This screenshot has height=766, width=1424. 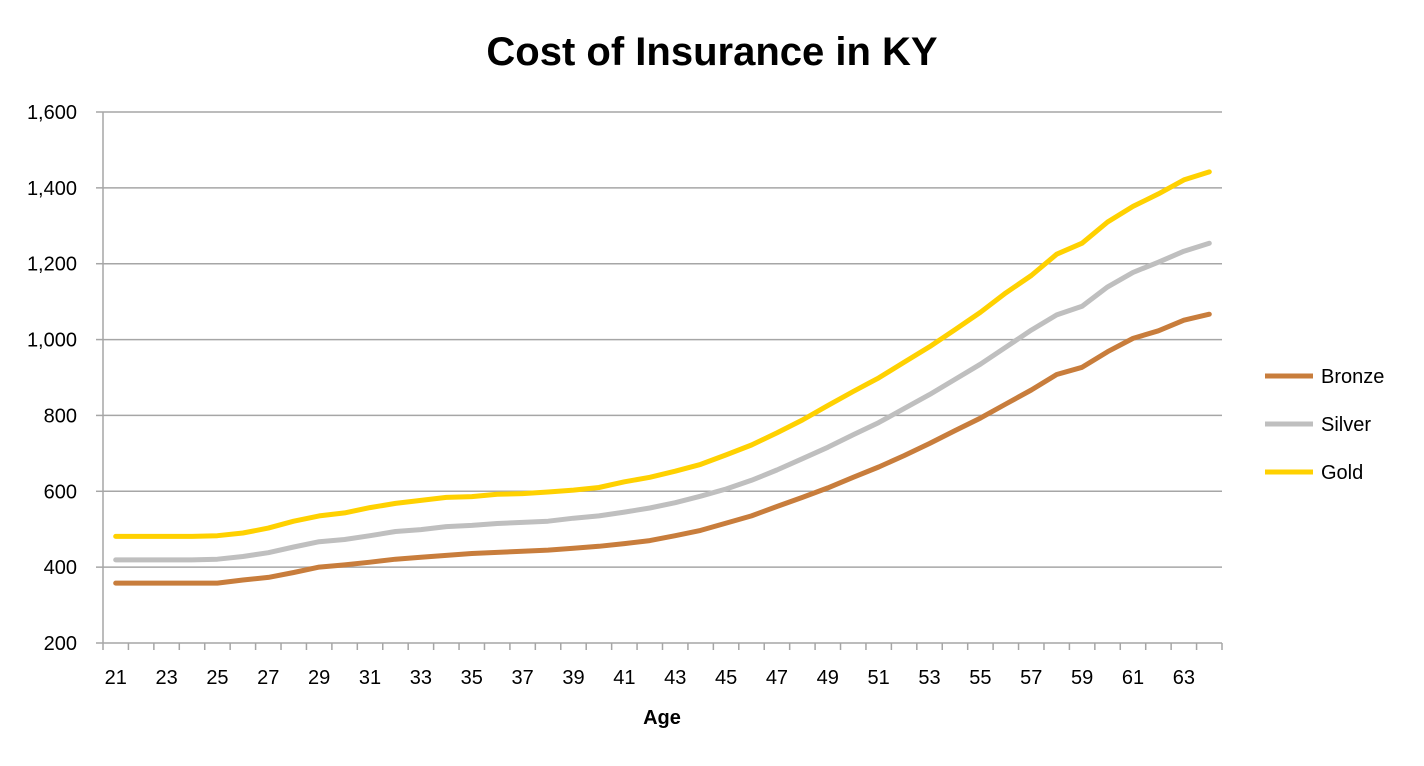 What do you see at coordinates (573, 678) in the screenshot?
I see `x-tick-label: 39` at bounding box center [573, 678].